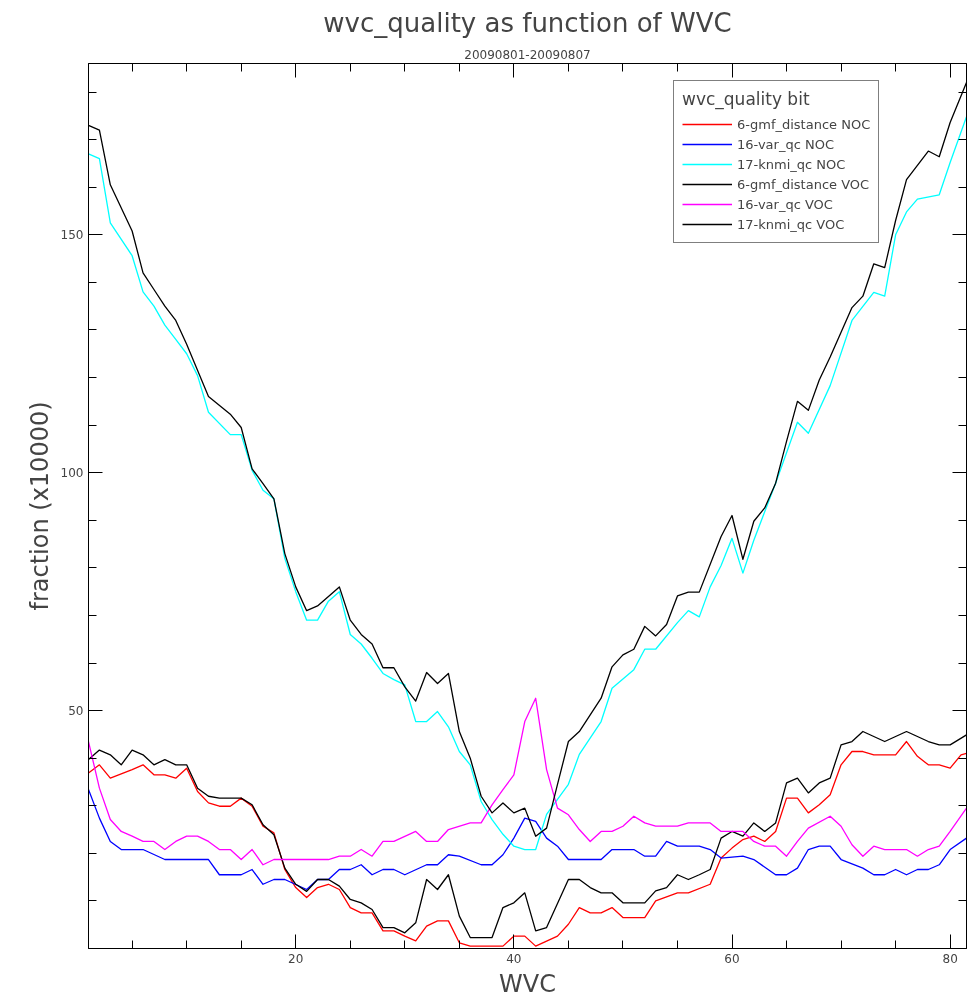 The width and height of the screenshot is (967, 1008). What do you see at coordinates (732, 958) in the screenshot?
I see `x-tick-label: 60` at bounding box center [732, 958].